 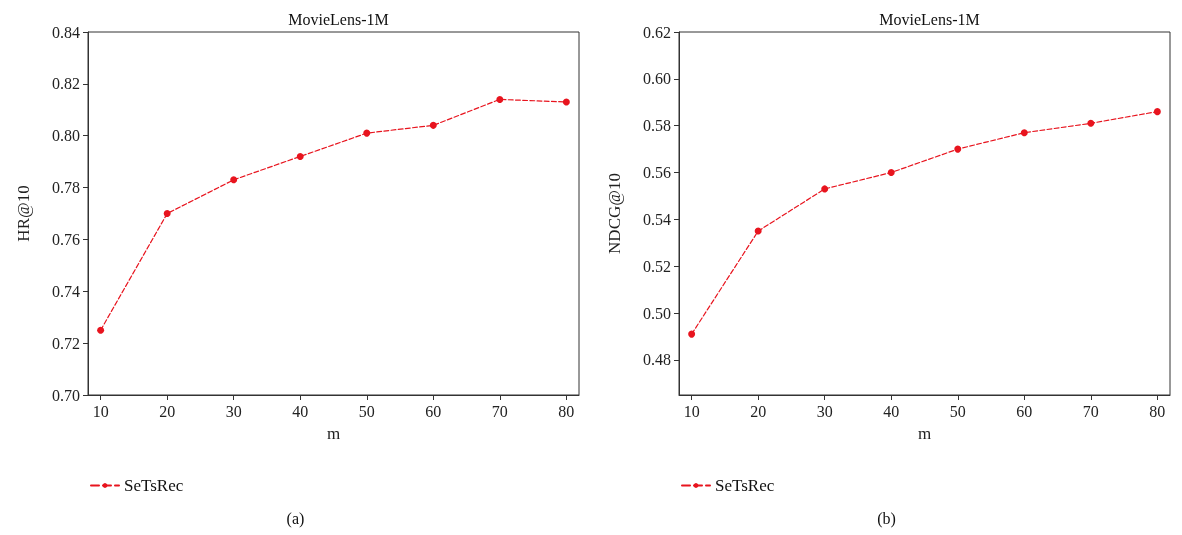 I want to click on y-tick-label: 0.50, so click(x=657, y=313).